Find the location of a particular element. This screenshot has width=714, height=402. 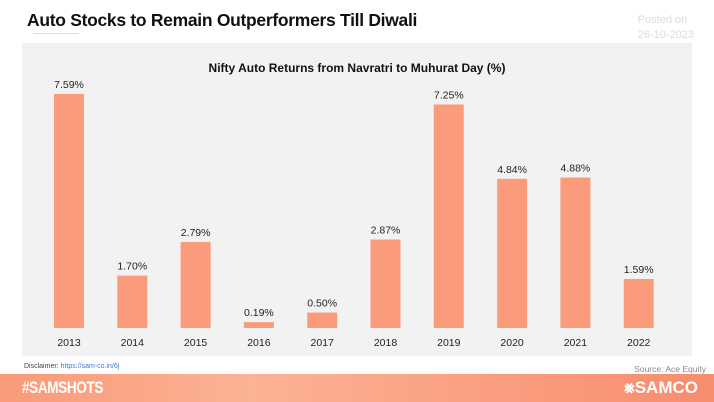

x-tick-label: 2018 is located at coordinates (386, 343).